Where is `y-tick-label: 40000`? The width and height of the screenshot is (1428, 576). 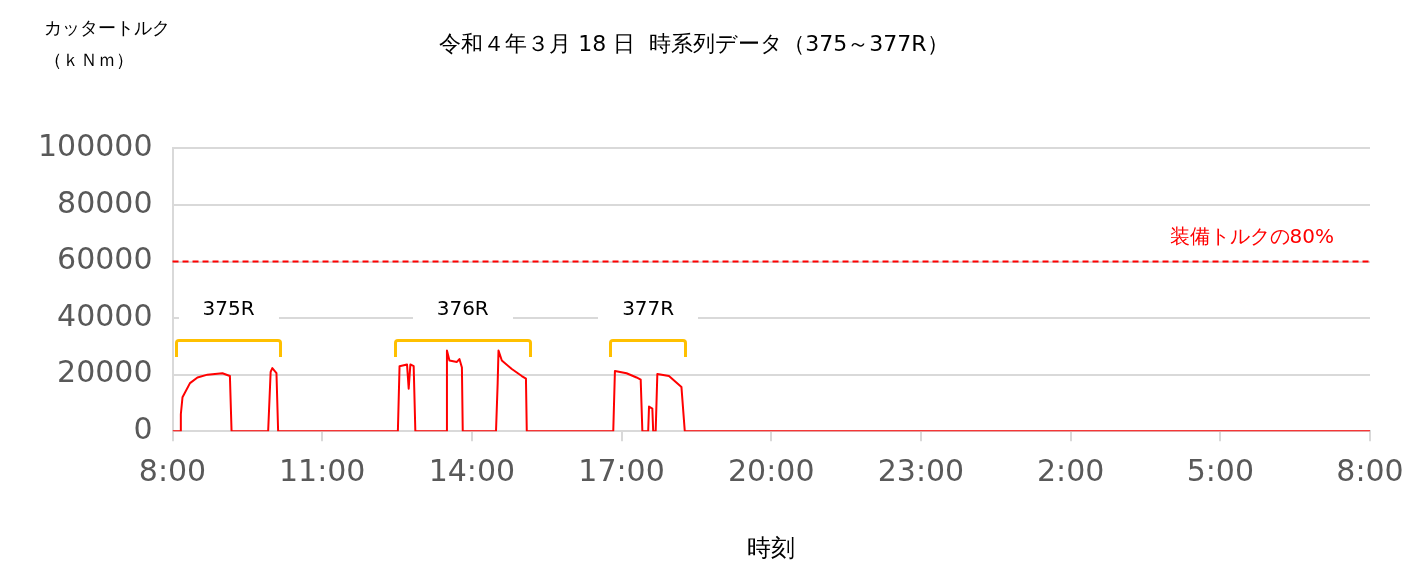
y-tick-label: 40000 is located at coordinates (105, 315).